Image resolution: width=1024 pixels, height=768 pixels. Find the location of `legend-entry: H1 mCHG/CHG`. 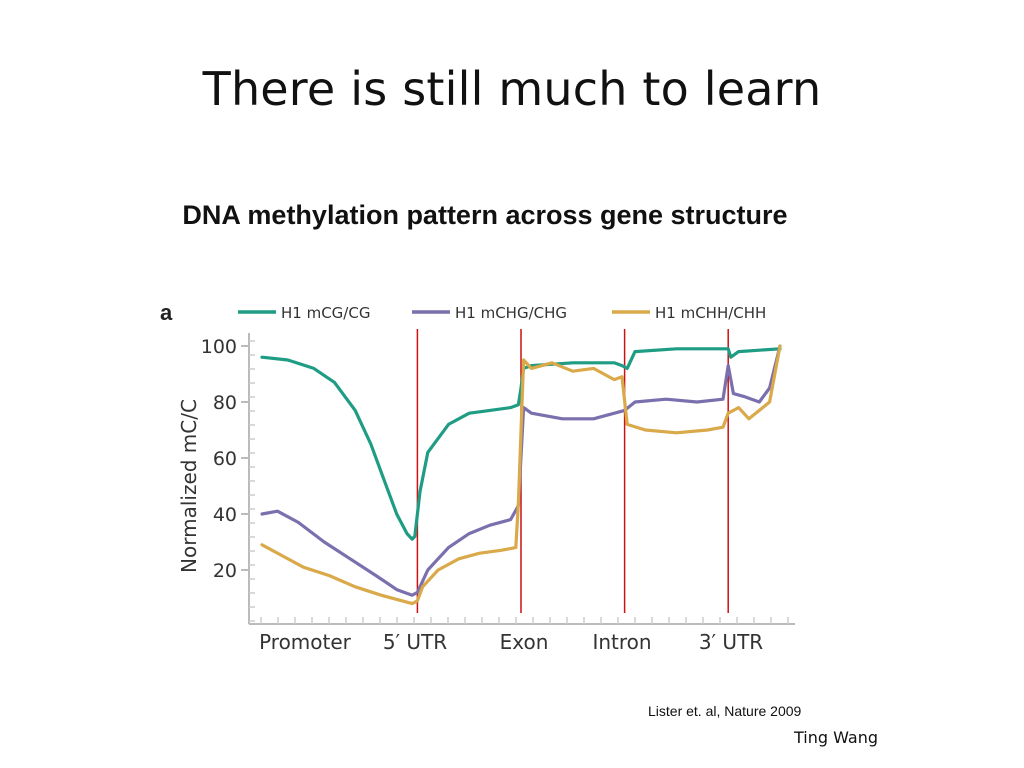

legend-entry: H1 mCHG/CHG is located at coordinates (511, 313).